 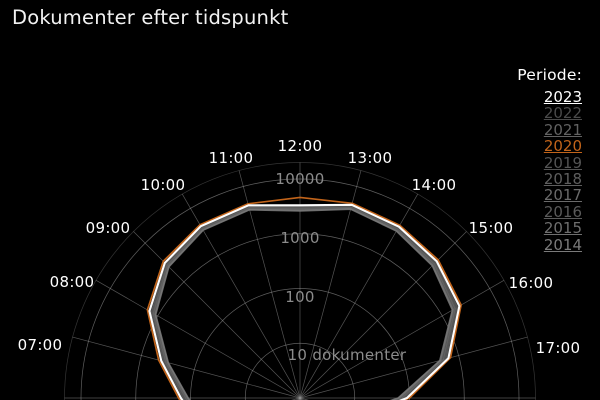 What do you see at coordinates (150, 17) in the screenshot?
I see `page-title: Dokumenter efter tidspunkt` at bounding box center [150, 17].